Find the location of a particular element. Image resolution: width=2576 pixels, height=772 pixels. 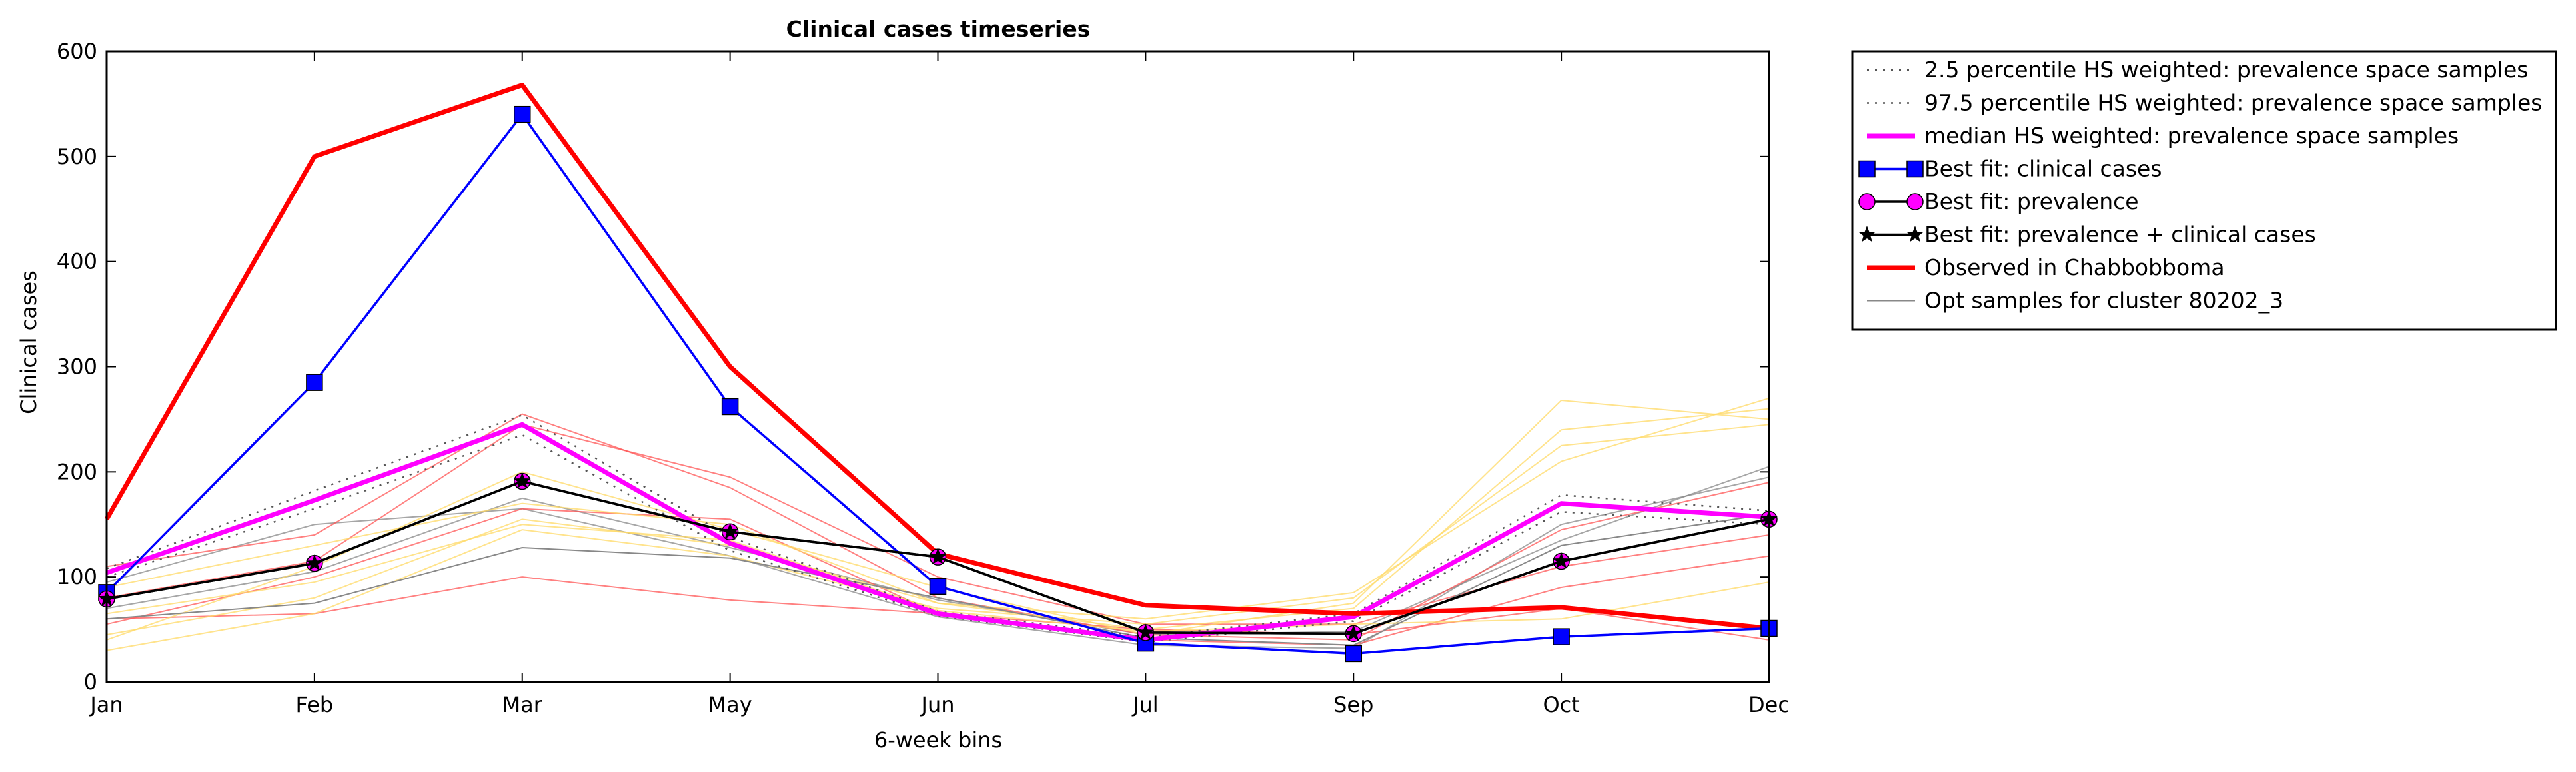

y-tick-label-600: 600 is located at coordinates (77, 51).